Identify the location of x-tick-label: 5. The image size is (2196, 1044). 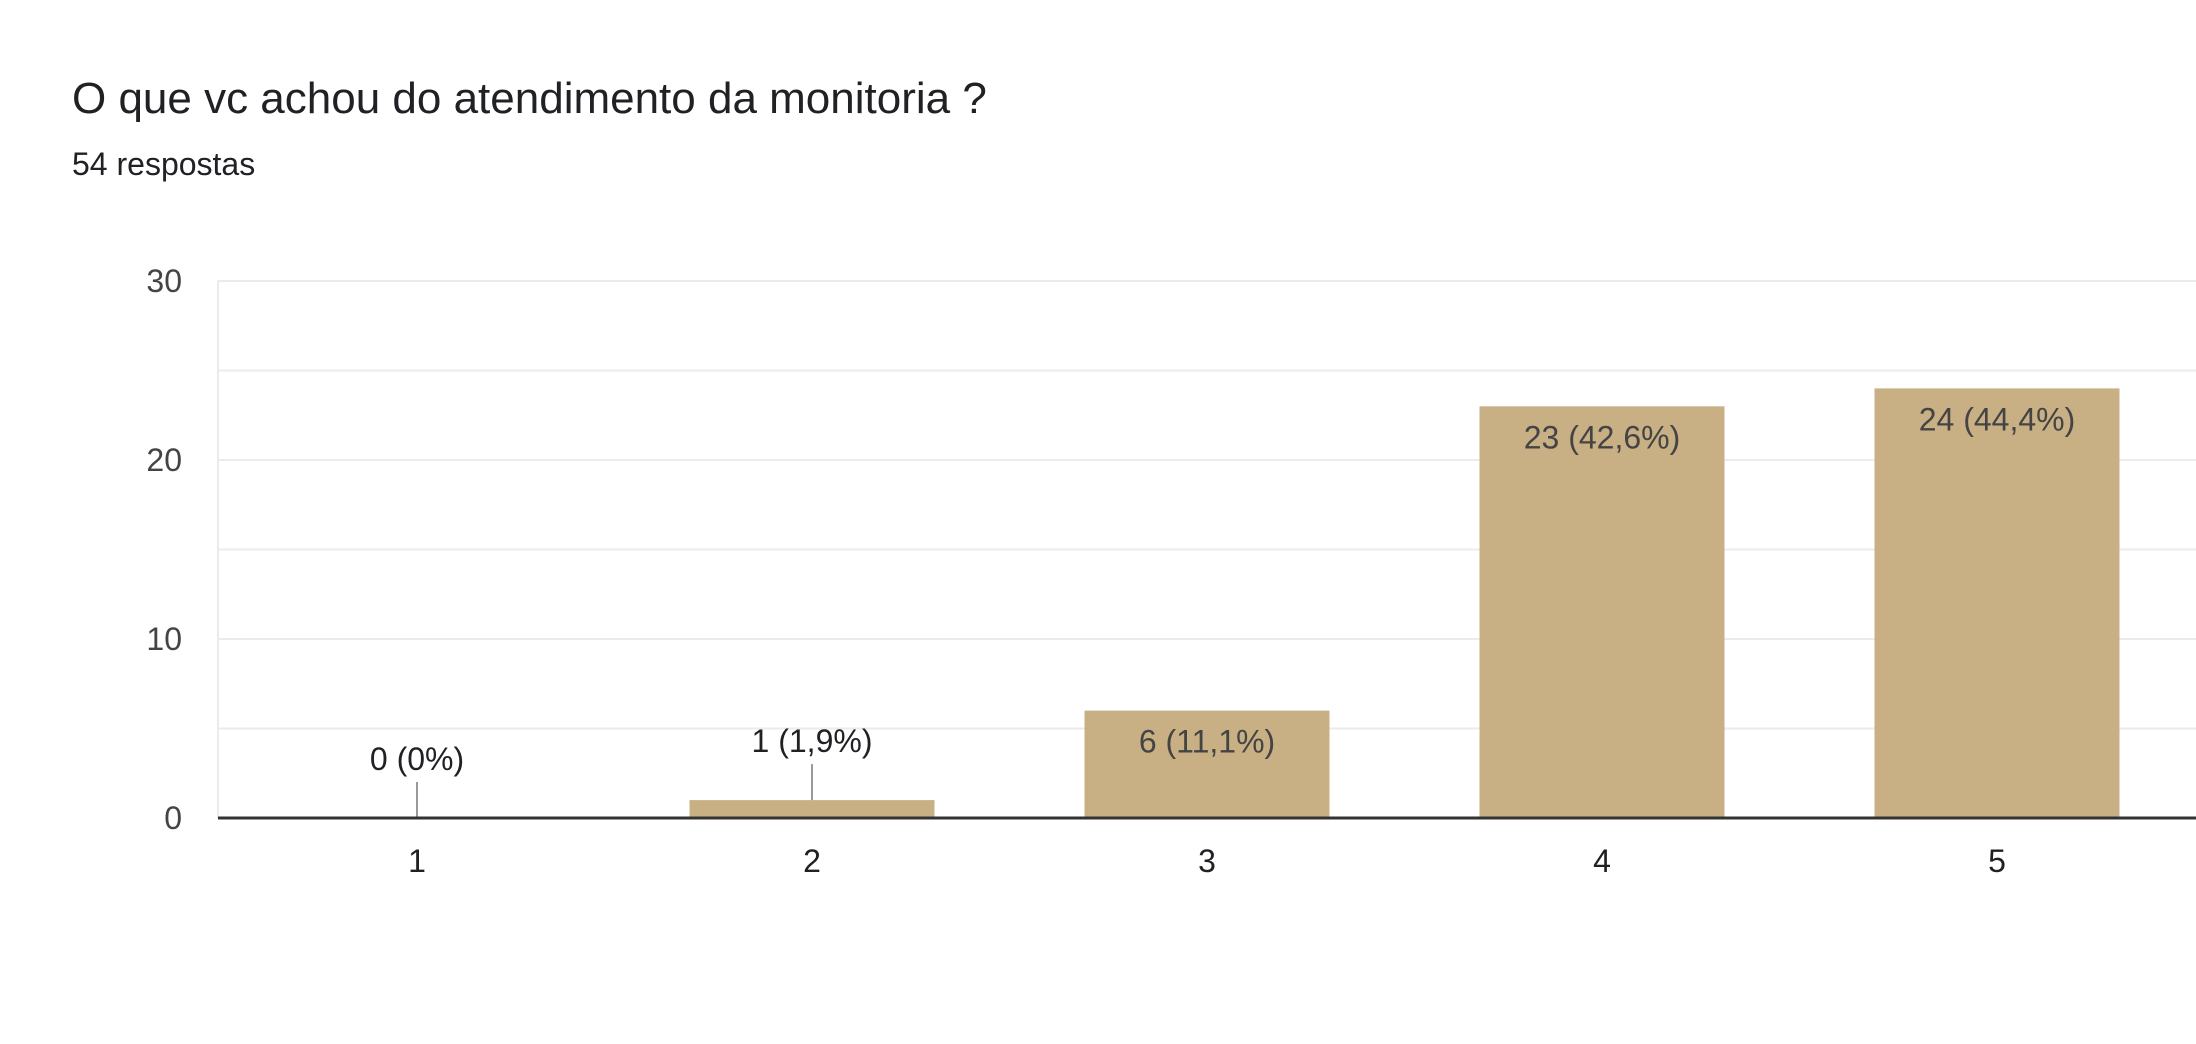
(1997, 861).